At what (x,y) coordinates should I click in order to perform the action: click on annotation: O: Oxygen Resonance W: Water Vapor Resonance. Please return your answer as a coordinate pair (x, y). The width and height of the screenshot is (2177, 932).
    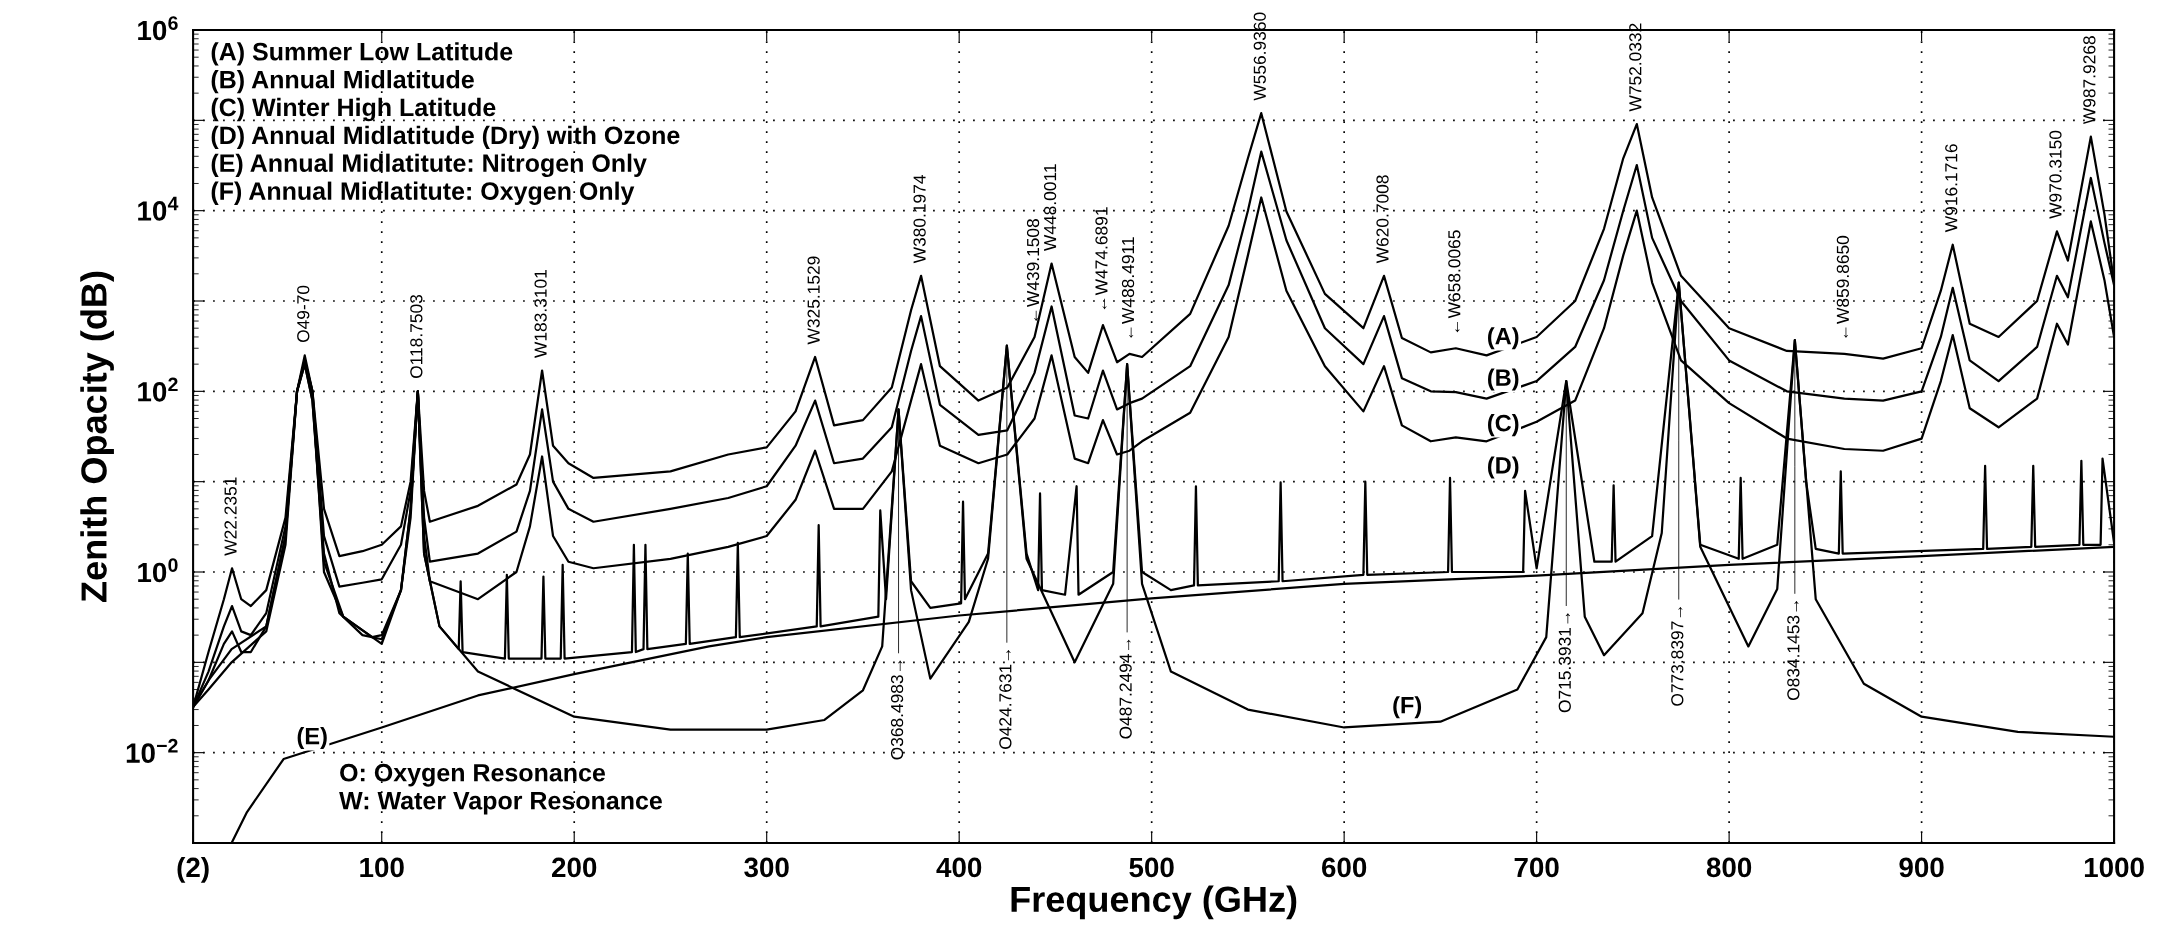
    Looking at the image, I should click on (500, 789).